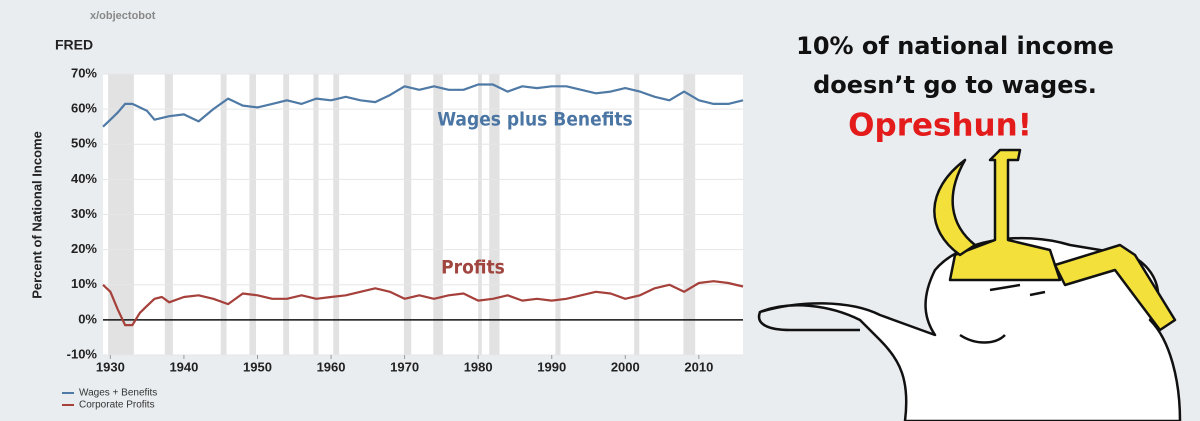 This screenshot has width=1200, height=421. Describe the element at coordinates (404, 366) in the screenshot. I see `x-tick-label: 1970` at that location.